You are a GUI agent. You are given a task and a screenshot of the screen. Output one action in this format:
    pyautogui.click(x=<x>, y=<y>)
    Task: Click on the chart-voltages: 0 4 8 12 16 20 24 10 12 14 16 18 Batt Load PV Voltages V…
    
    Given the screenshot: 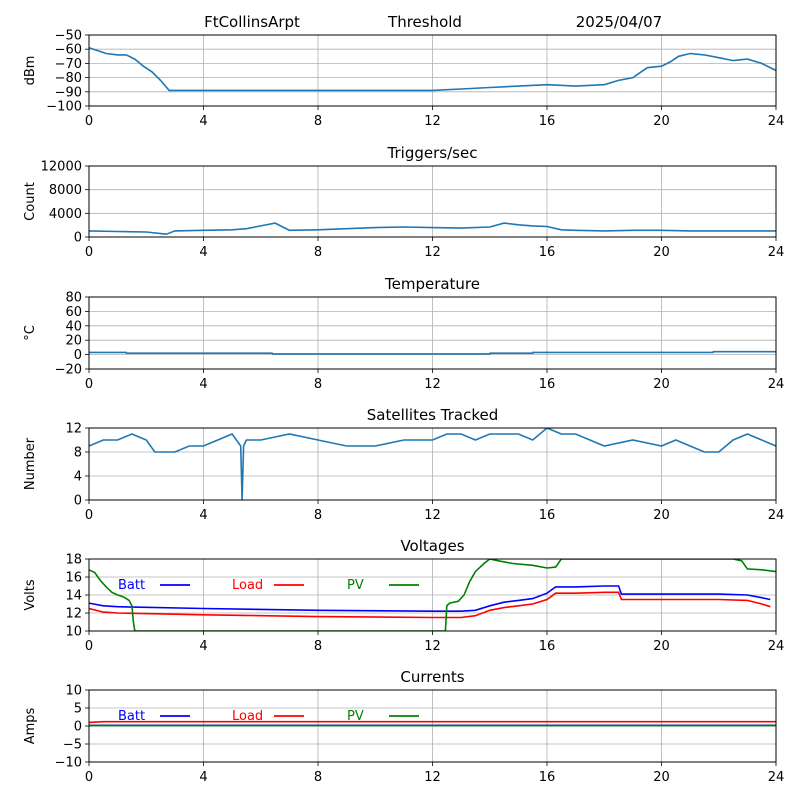 What is the action you would take?
    pyautogui.click(x=403, y=595)
    